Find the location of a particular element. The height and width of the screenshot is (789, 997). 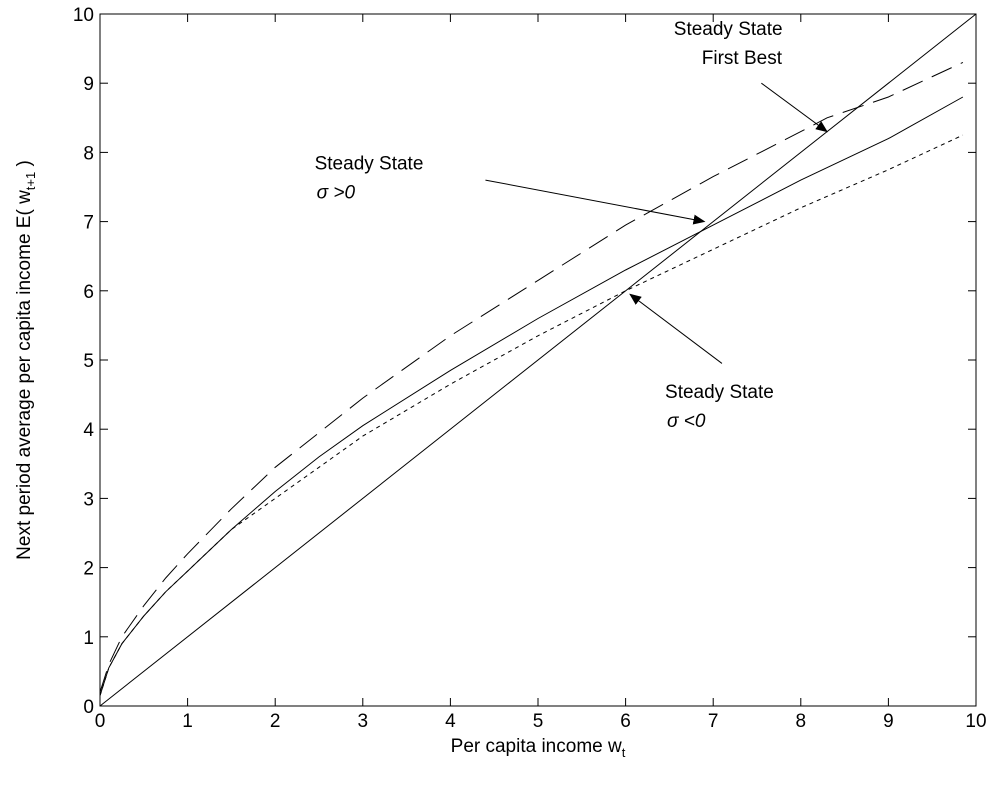

y-tick-label: 0 is located at coordinates (88, 707).